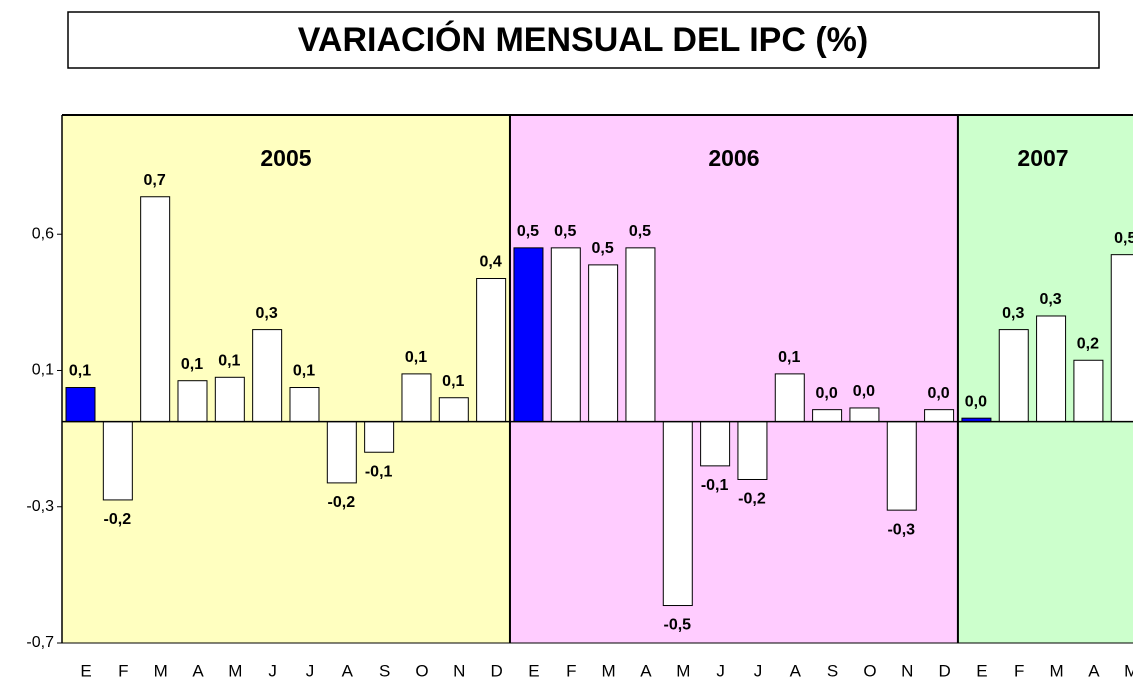  I want to click on title-box, so click(583, 40).